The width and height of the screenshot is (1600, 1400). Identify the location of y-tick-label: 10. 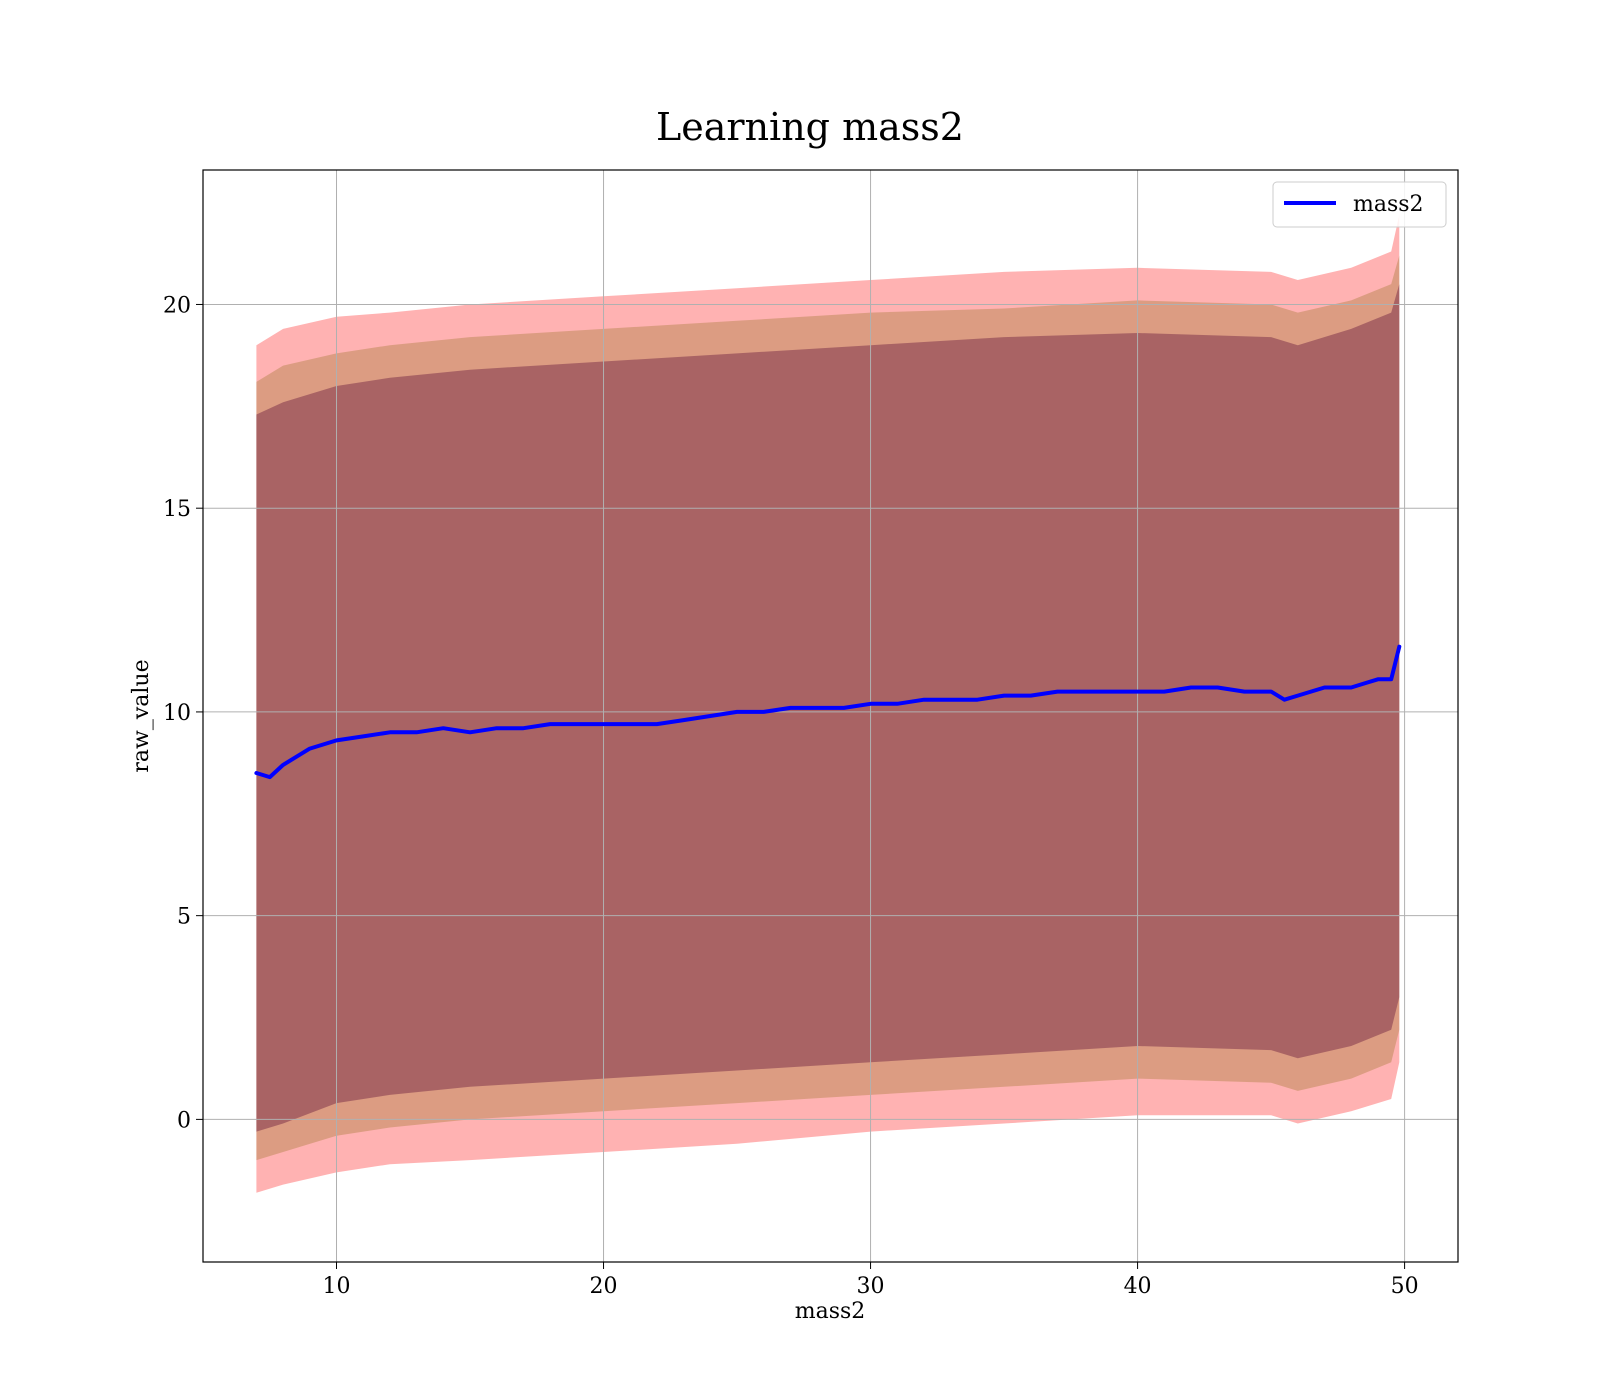
(177, 713).